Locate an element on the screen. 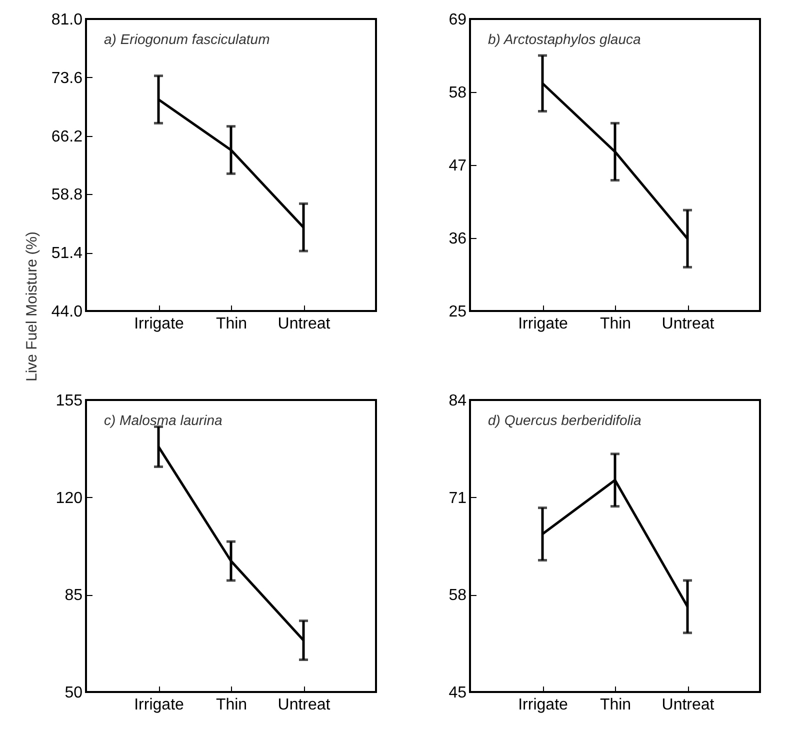  text: d) Quercus berberidifolia is located at coordinates (565, 420).